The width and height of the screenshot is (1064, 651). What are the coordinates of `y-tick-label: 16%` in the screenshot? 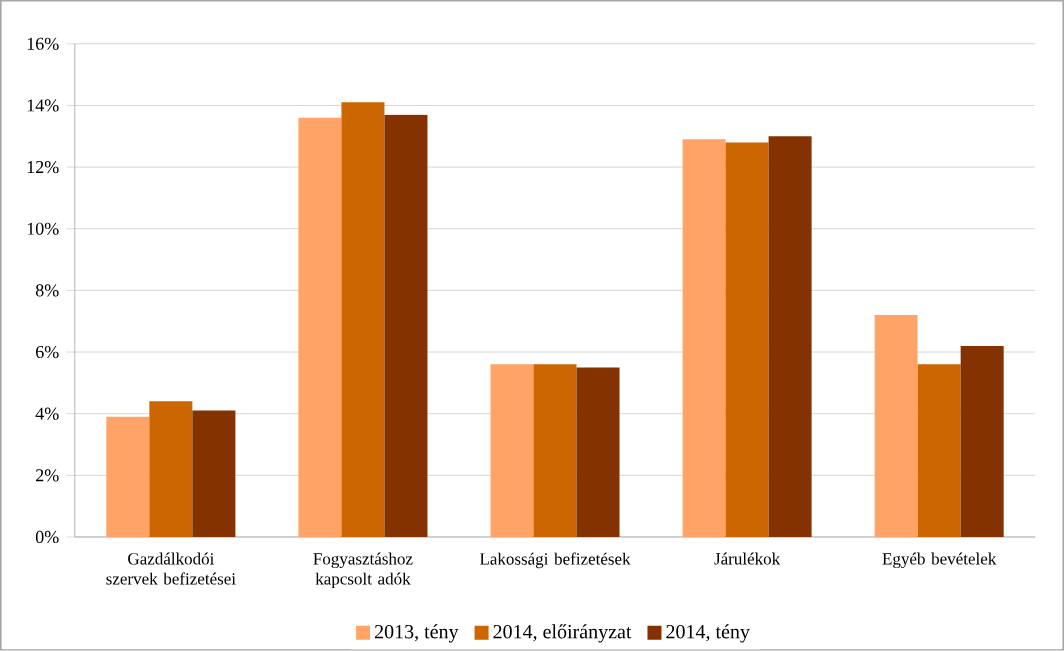 It's located at (43, 43).